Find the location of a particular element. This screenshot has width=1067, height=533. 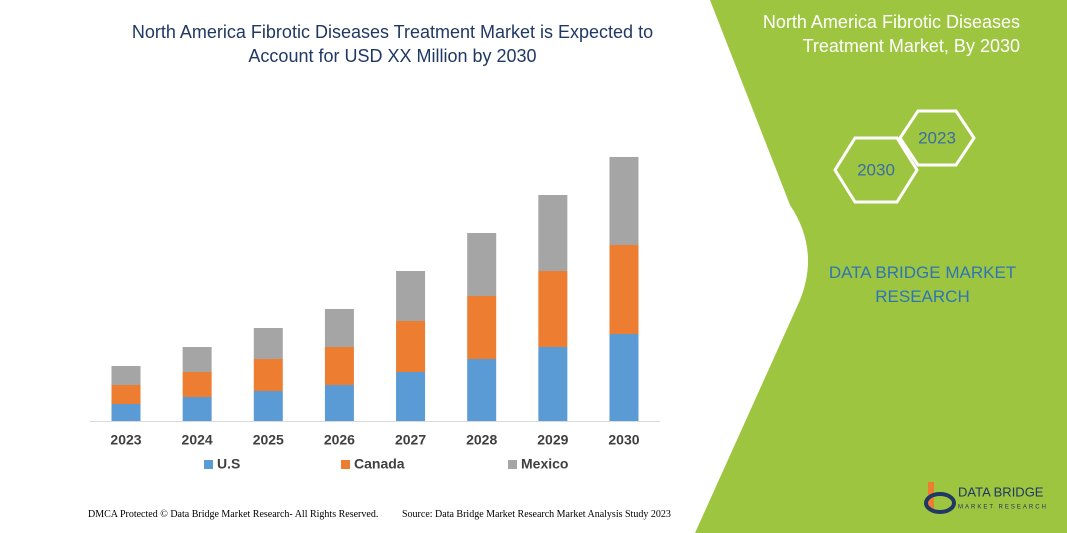

logo-bowl is located at coordinates (940, 503).